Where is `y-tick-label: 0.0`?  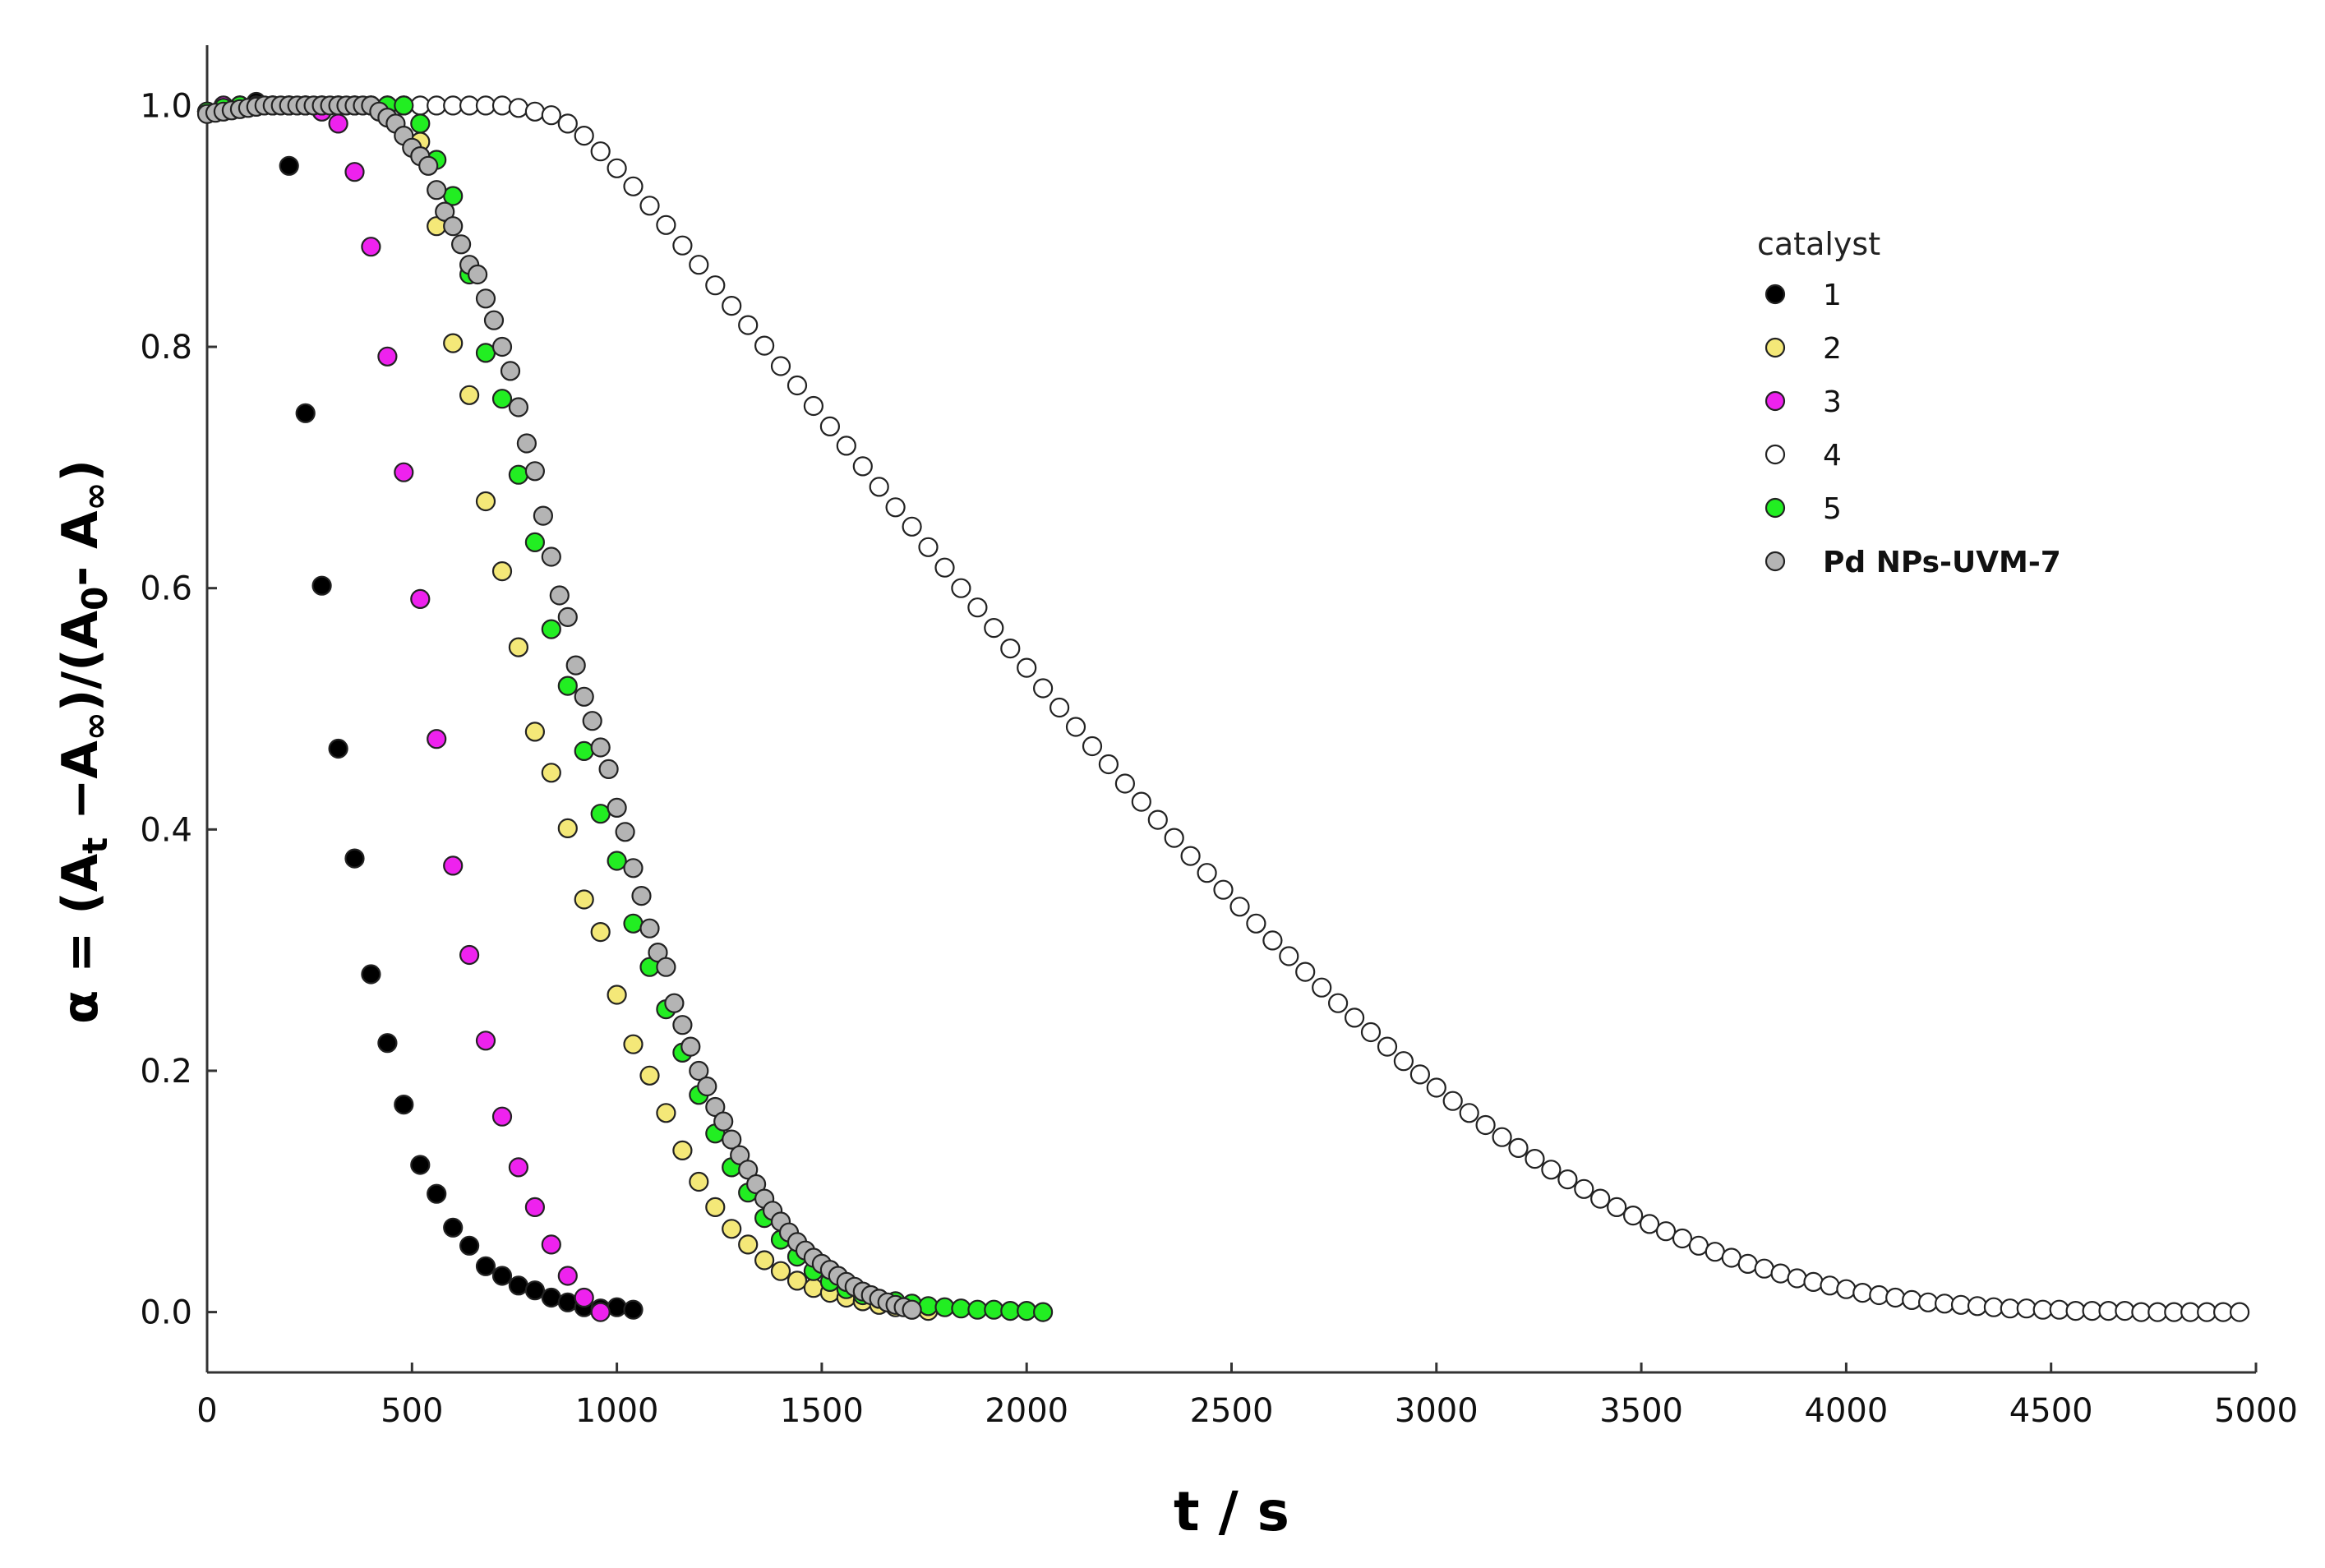
y-tick-label: 0.0 is located at coordinates (166, 1313).